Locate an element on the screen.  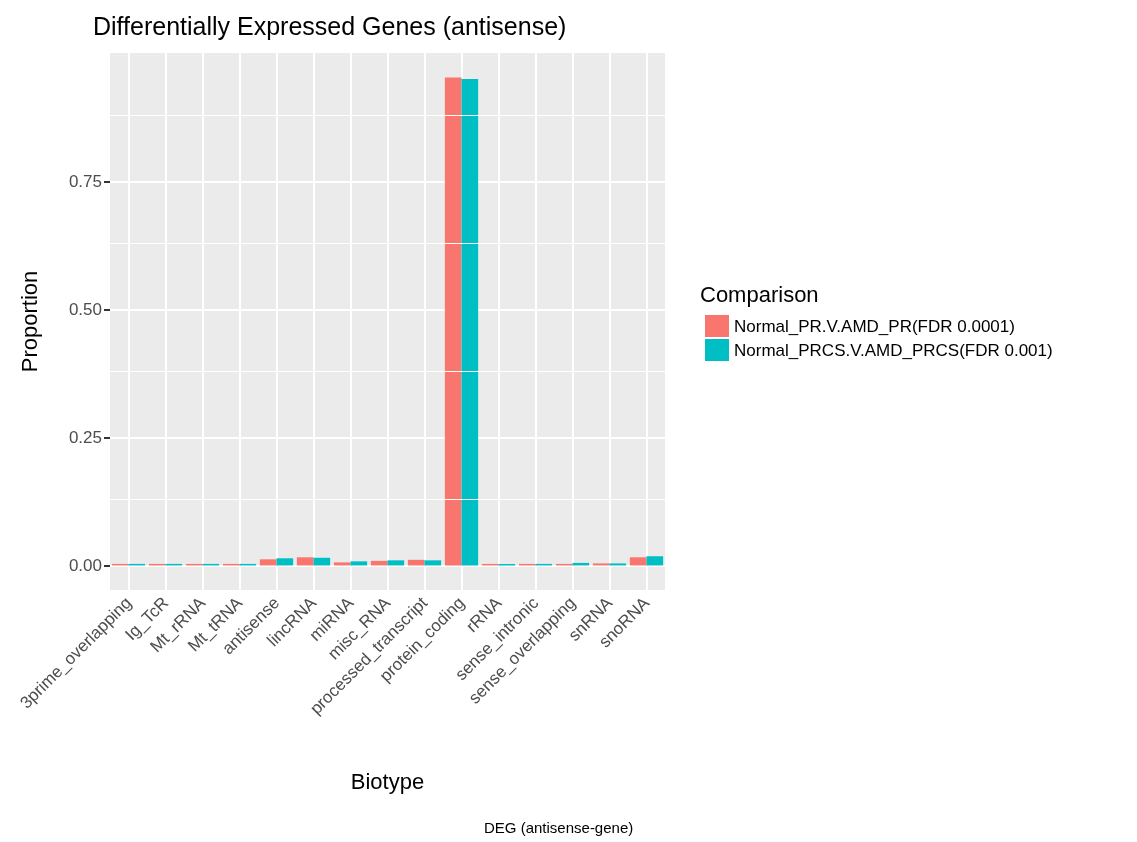
y-axis-title: Proportion is located at coordinates (29, 321).